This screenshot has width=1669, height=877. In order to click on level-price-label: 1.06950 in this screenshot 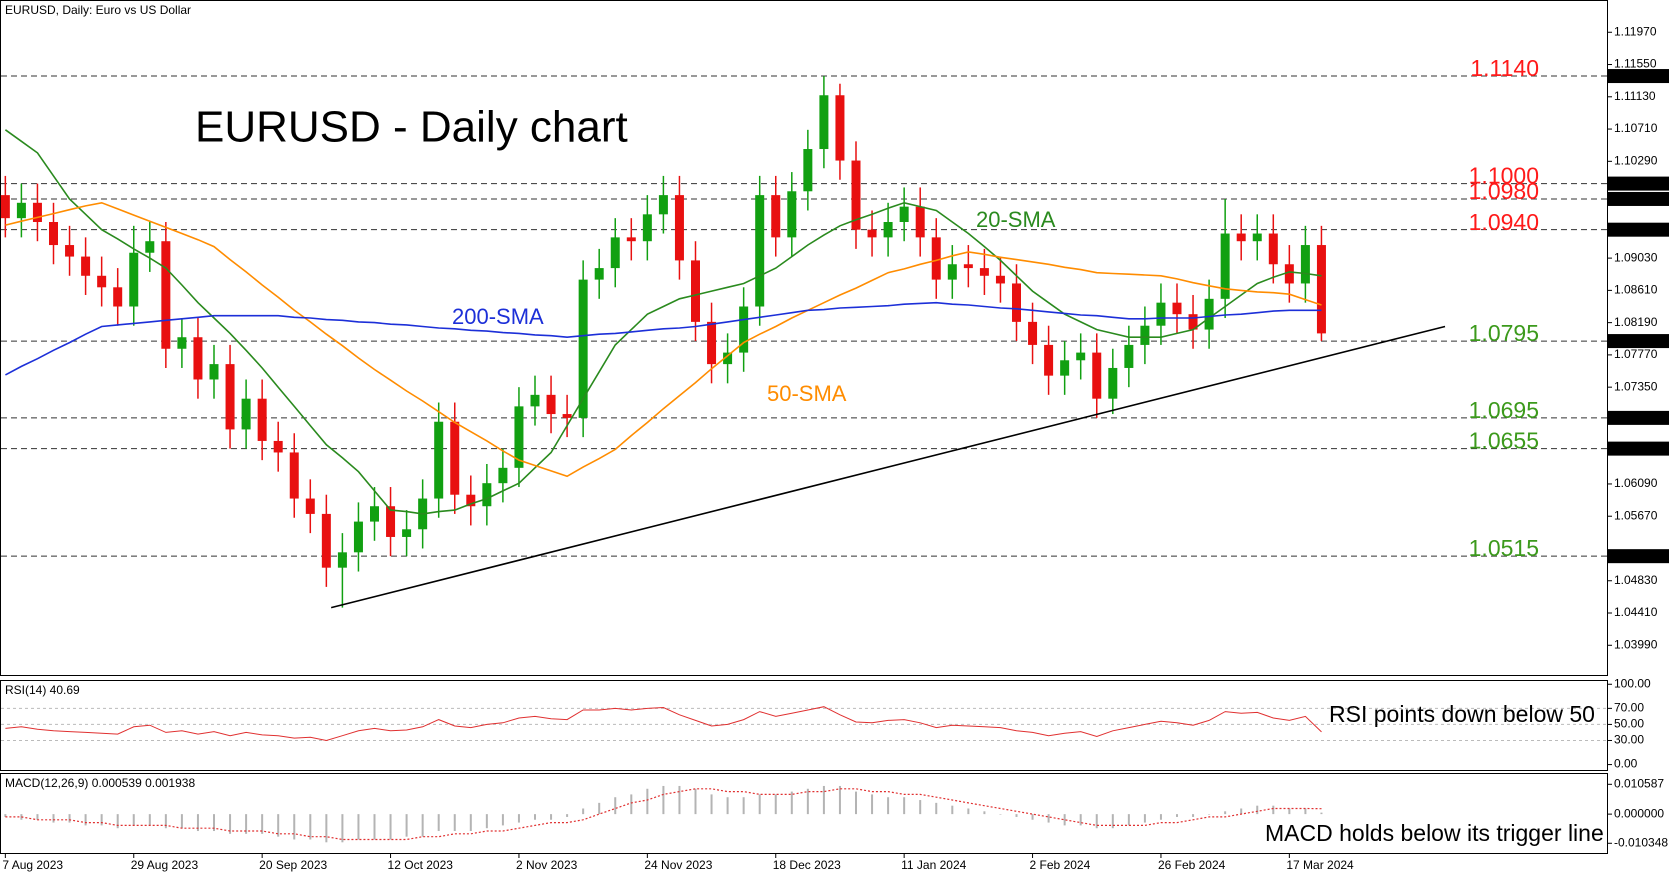, I will do `click(1636, 417)`.